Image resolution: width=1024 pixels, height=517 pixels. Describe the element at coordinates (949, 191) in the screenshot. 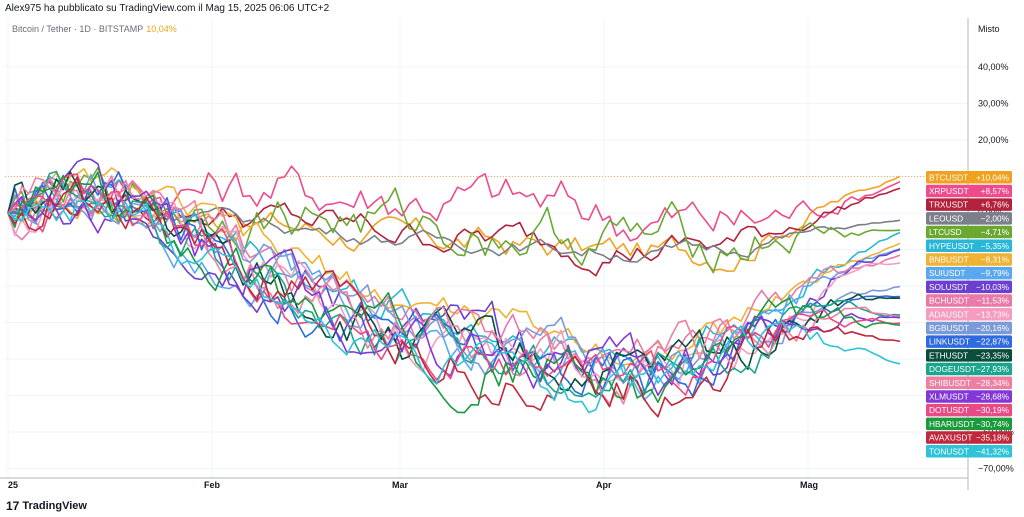

I see `series-badge-name: XRPUSDT` at that location.